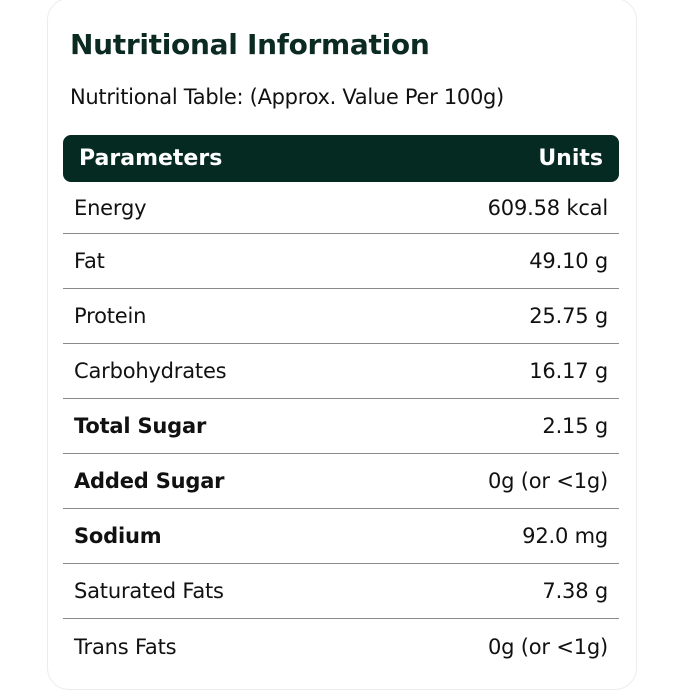 This screenshot has height=690, width=679. Describe the element at coordinates (150, 371) in the screenshot. I see `parameter-name: Carbohydrates` at that location.